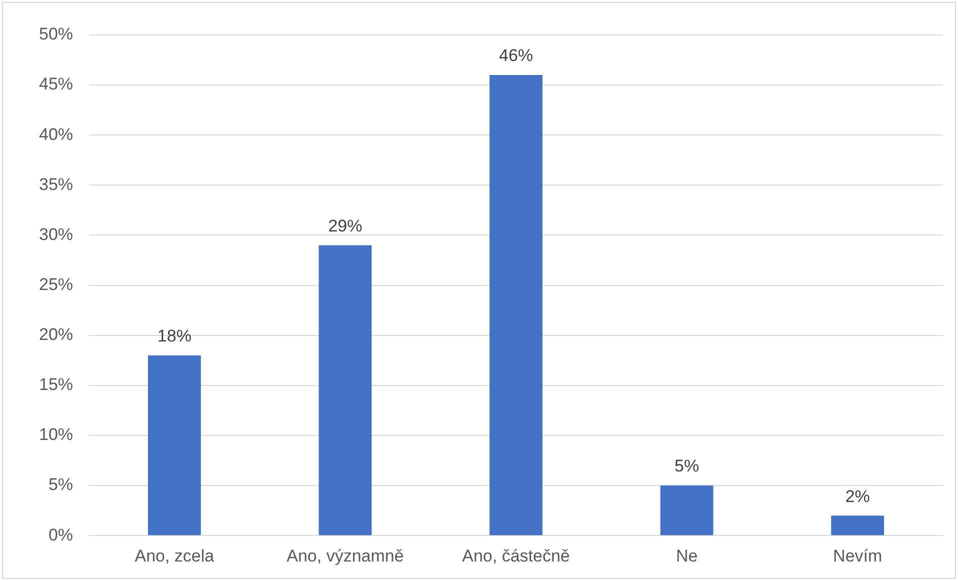 This screenshot has height=581, width=958. Describe the element at coordinates (56, 334) in the screenshot. I see `y-tick-label: 20%` at that location.